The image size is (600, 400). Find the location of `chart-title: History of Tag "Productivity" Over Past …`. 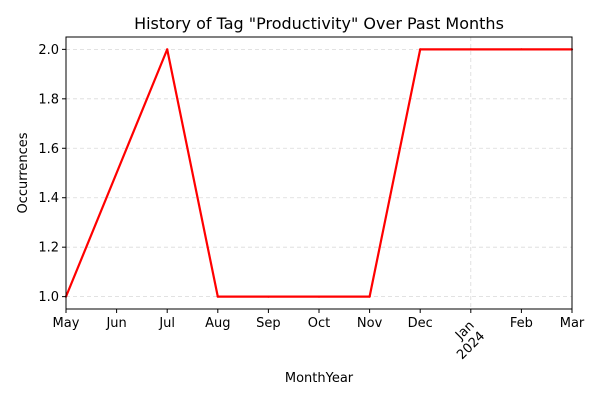

chart-title: History of Tag "Productivity" Over Past … is located at coordinates (319, 23).